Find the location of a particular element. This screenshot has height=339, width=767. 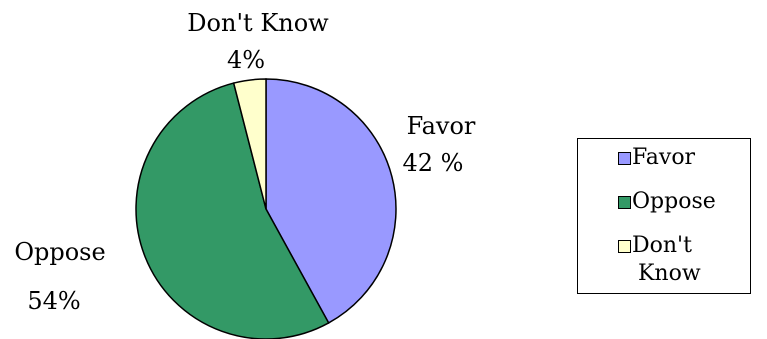

legend-swatch-oppose is located at coordinates (624, 202).